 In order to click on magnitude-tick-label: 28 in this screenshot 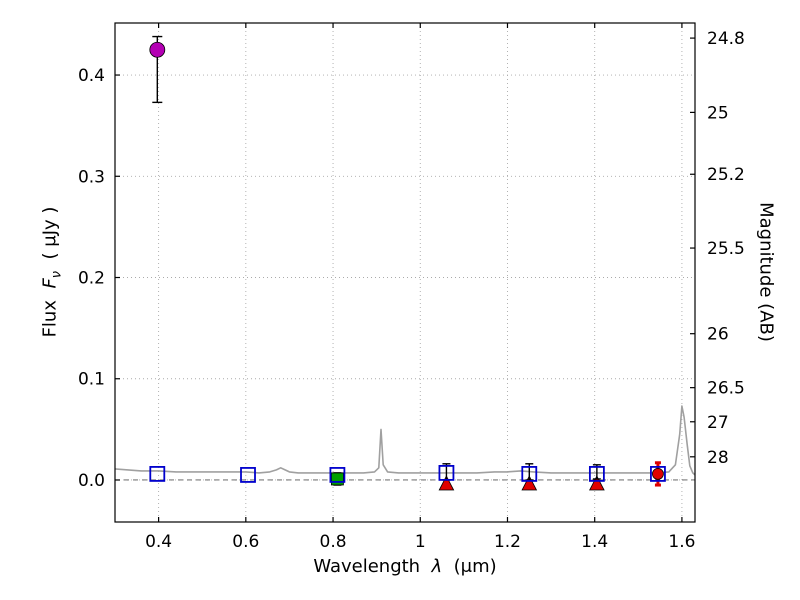, I will do `click(718, 458)`.